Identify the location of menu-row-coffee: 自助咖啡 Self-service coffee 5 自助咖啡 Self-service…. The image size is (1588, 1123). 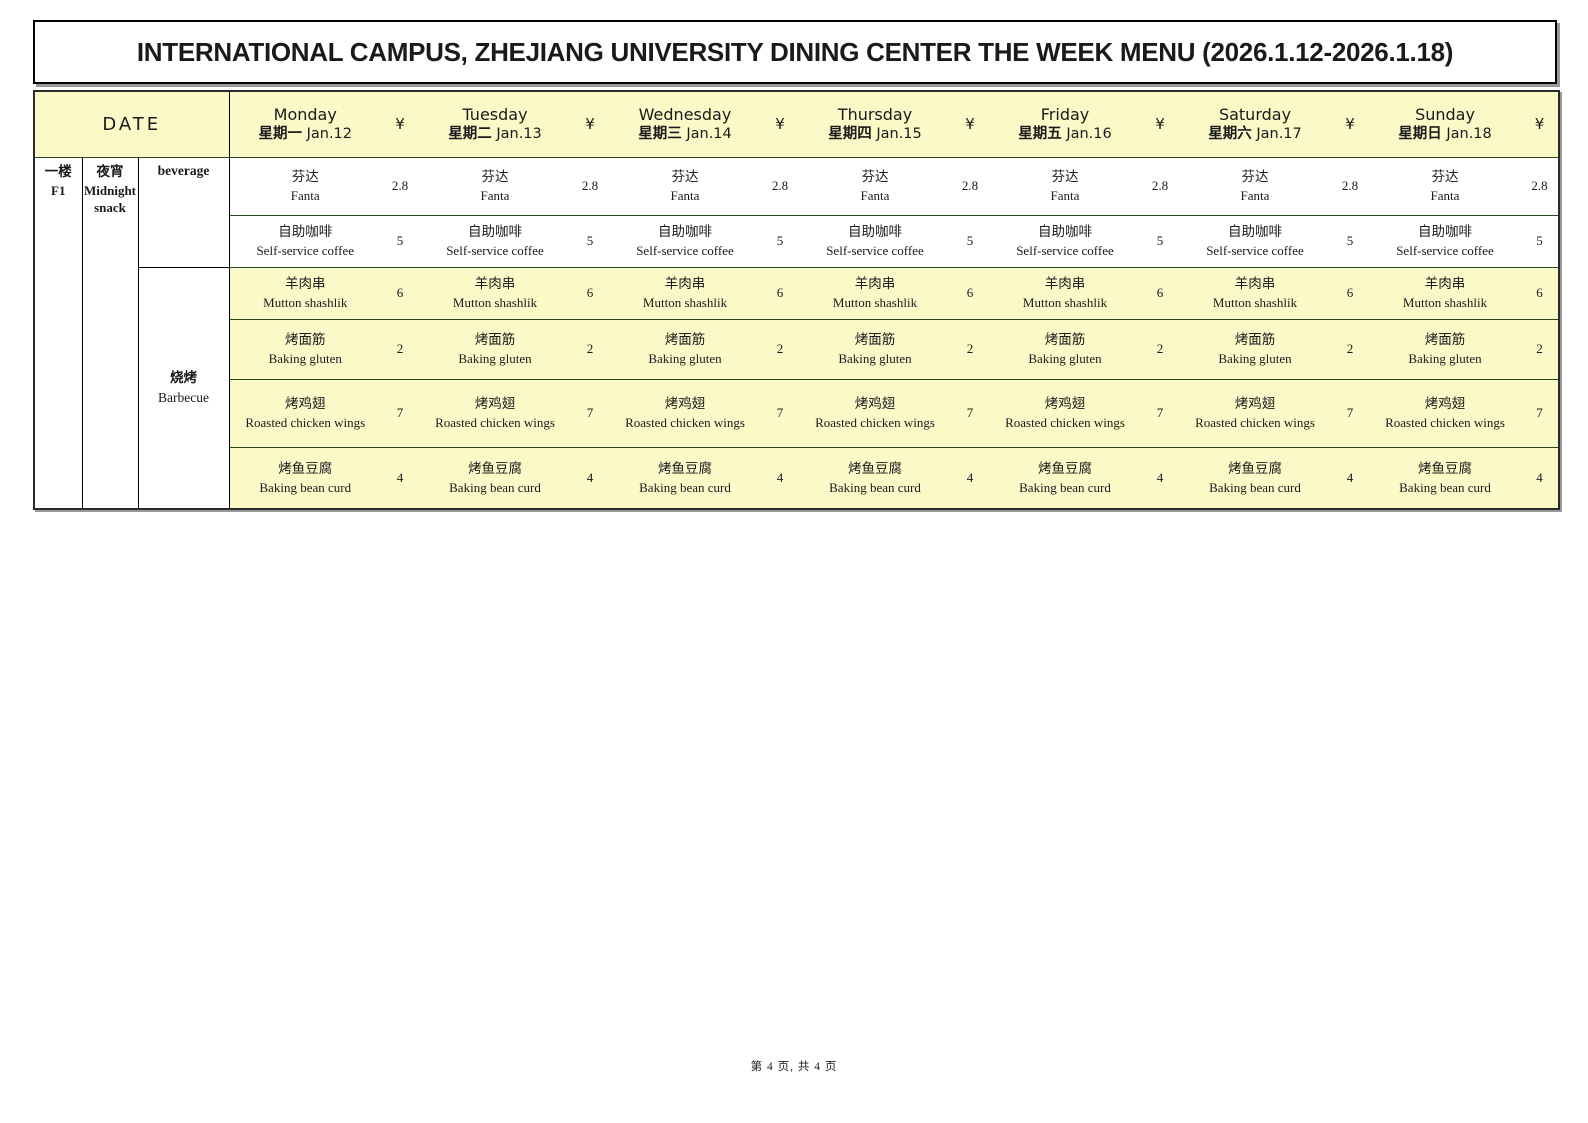
(796, 241).